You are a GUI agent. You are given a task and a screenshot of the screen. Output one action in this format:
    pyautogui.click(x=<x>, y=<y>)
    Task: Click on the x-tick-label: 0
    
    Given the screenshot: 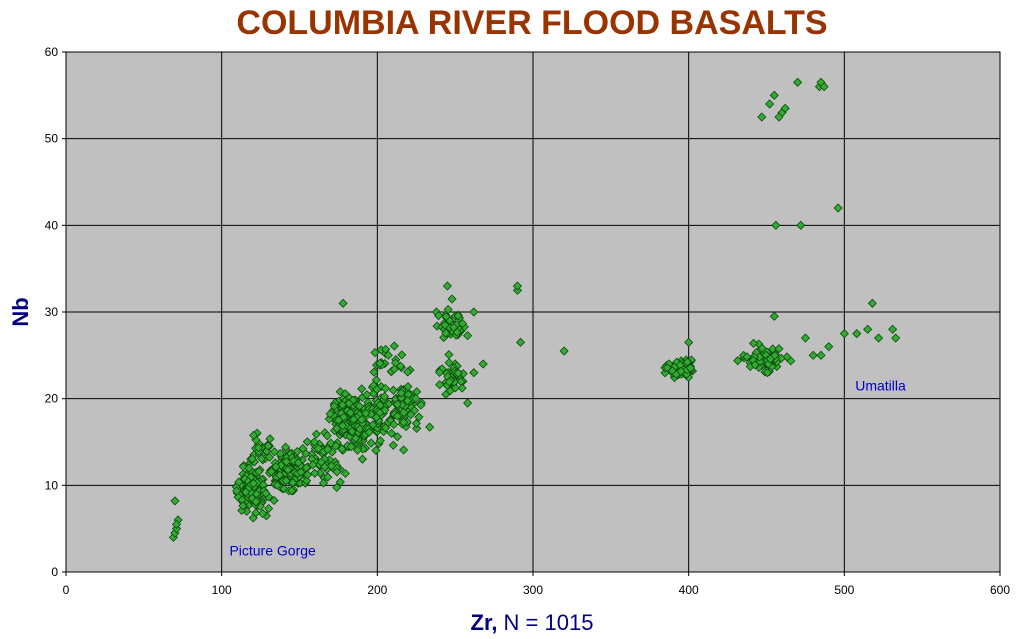 What is the action you would take?
    pyautogui.click(x=66, y=590)
    